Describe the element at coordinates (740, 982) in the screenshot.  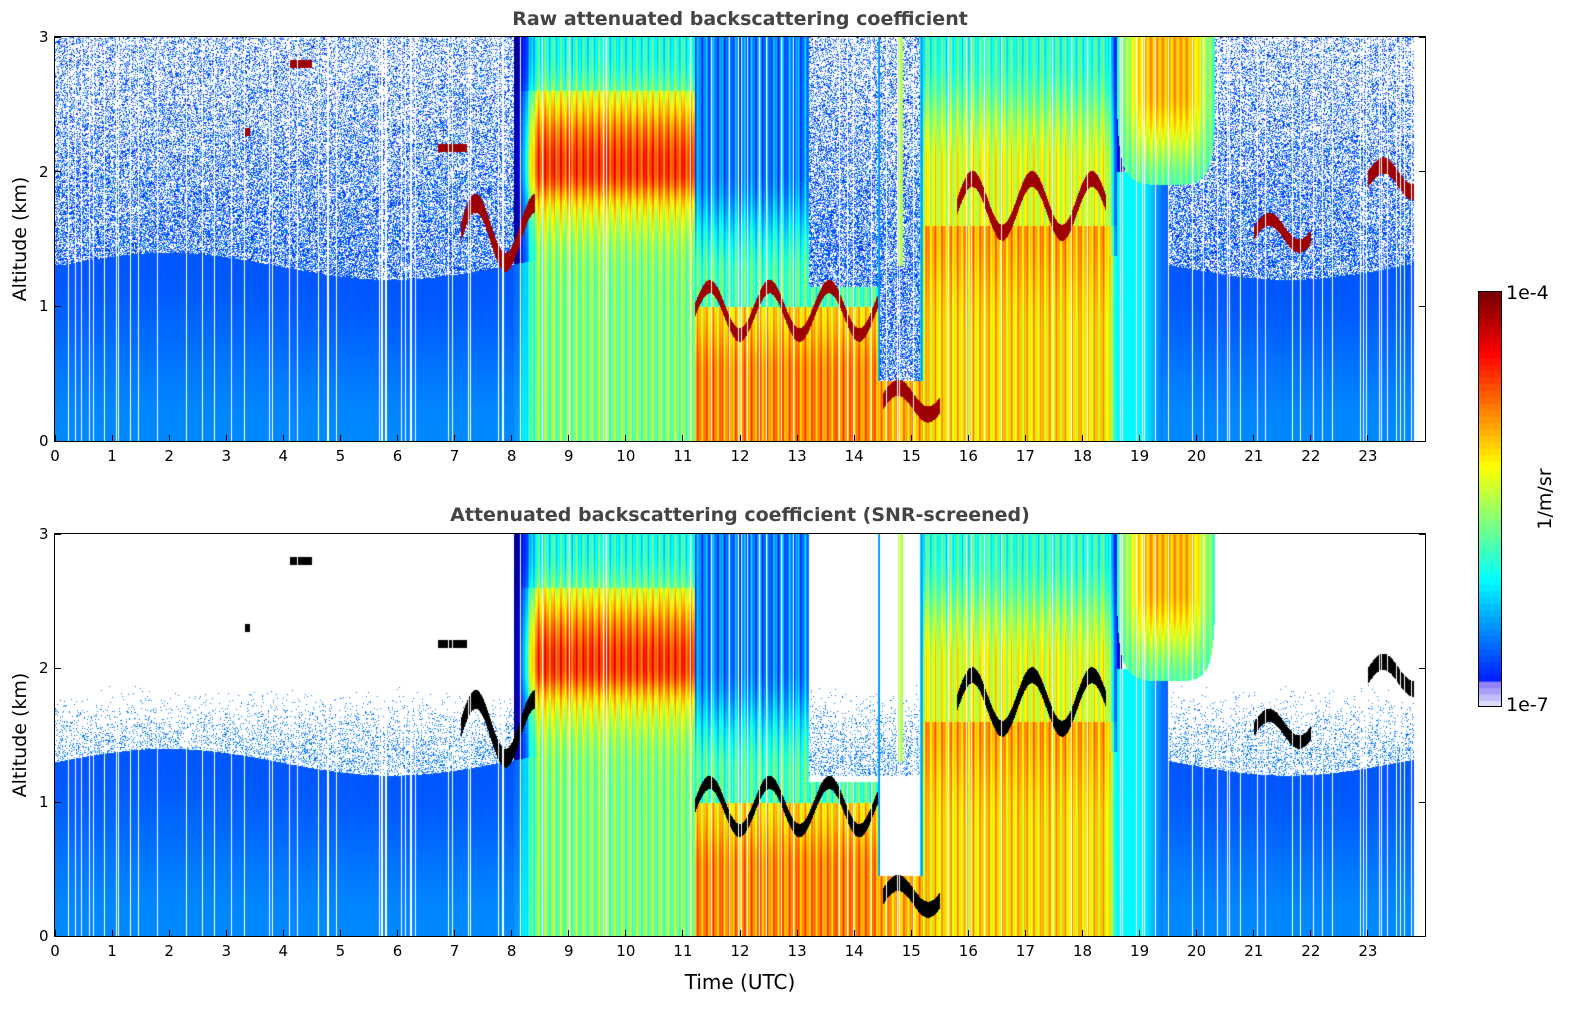
I see `x-axis-label: Time (UTC)` at that location.